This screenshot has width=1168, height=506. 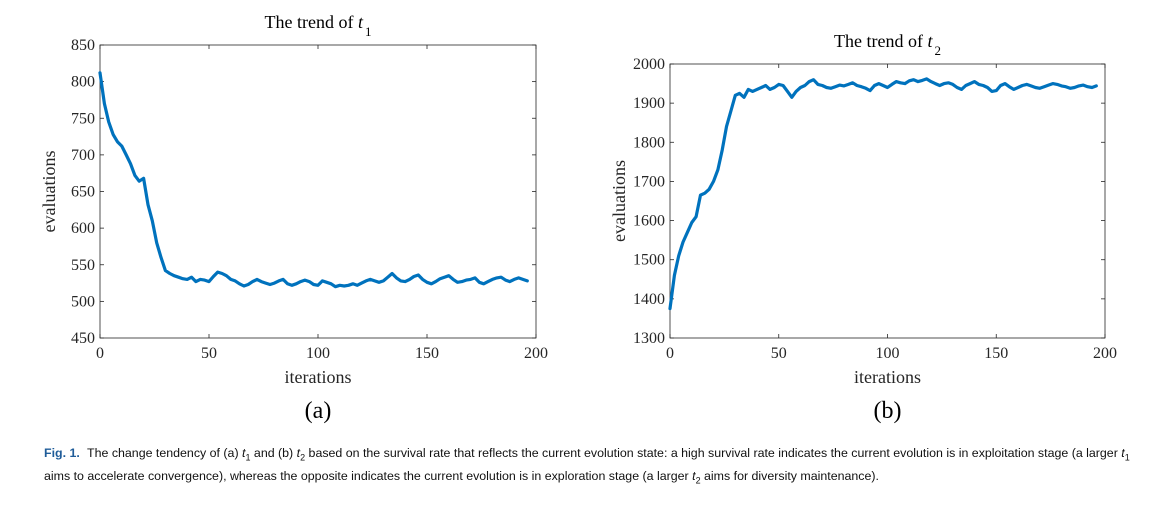 What do you see at coordinates (649, 103) in the screenshot?
I see `y-tick-label: 1900` at bounding box center [649, 103].